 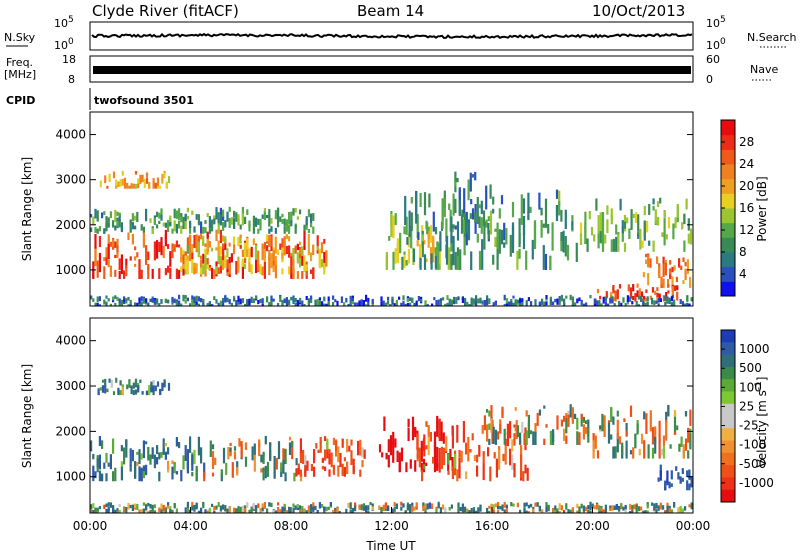 I want to click on nave-top-tick: 60, so click(x=713, y=59).